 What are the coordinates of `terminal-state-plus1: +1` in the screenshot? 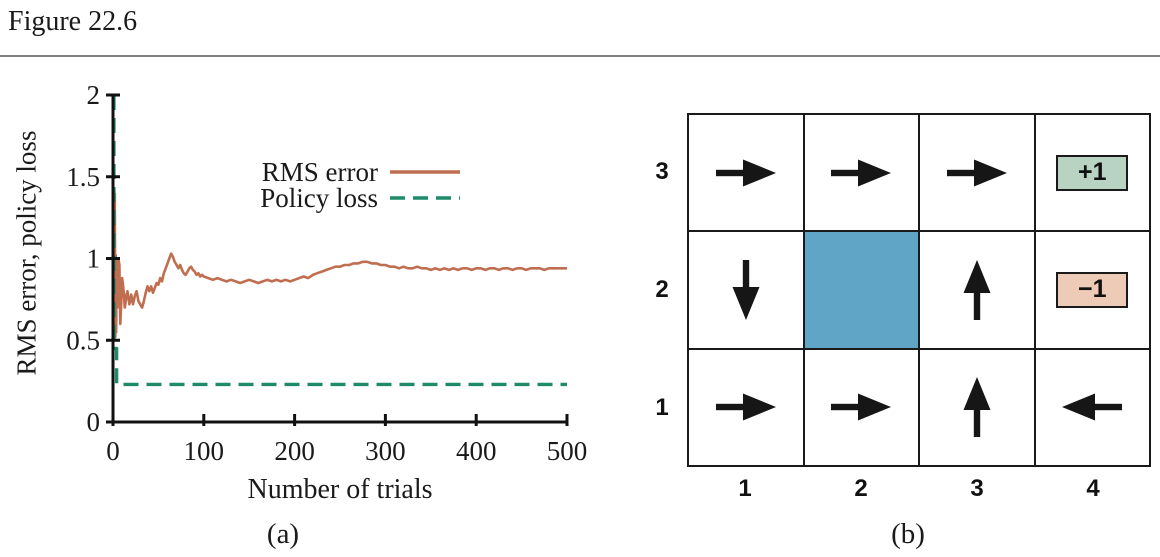 It's located at (1092, 172).